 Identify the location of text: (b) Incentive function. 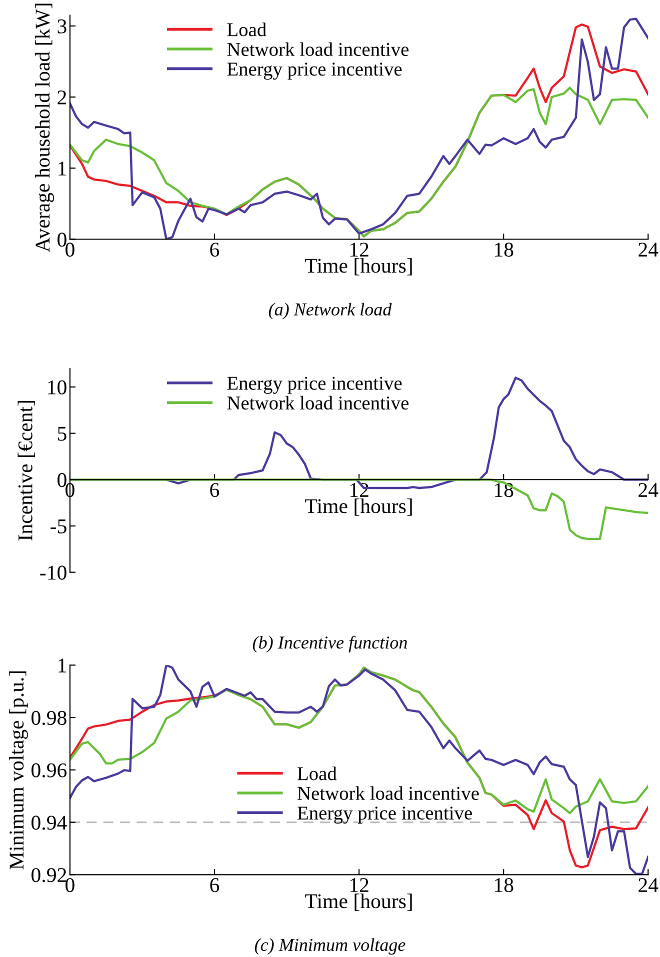
(329, 644).